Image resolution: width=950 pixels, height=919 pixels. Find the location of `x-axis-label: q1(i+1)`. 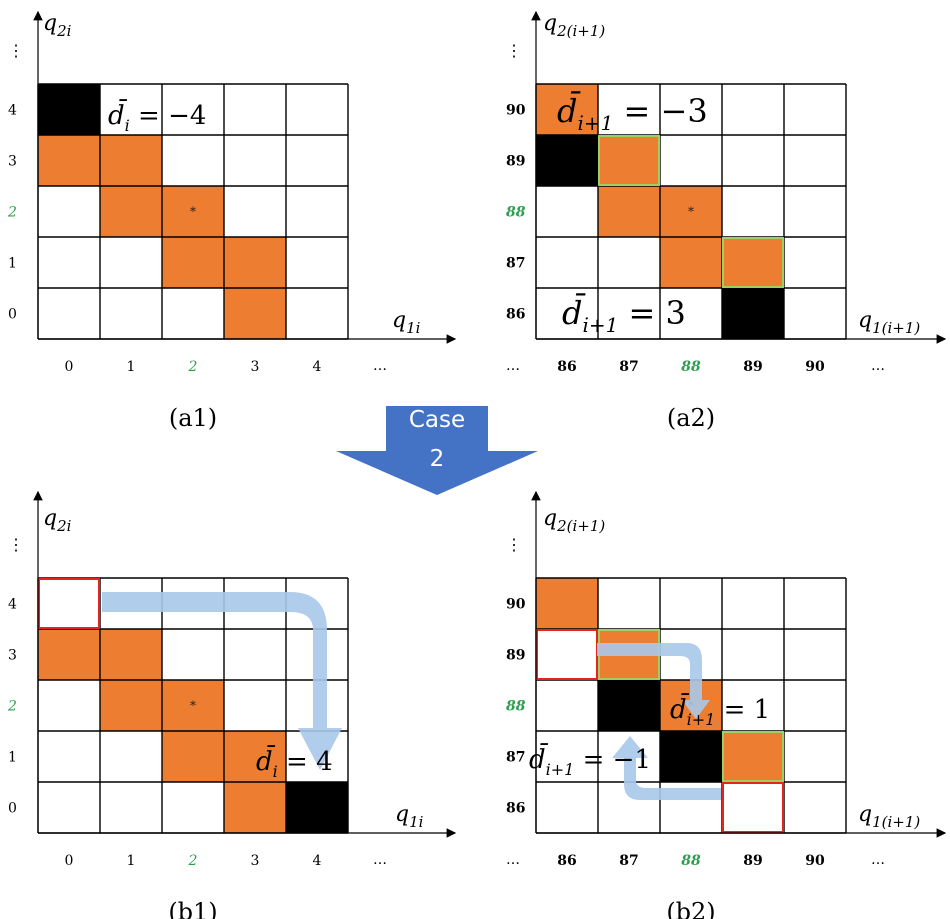

x-axis-label: q1(i+1) is located at coordinates (889, 322).